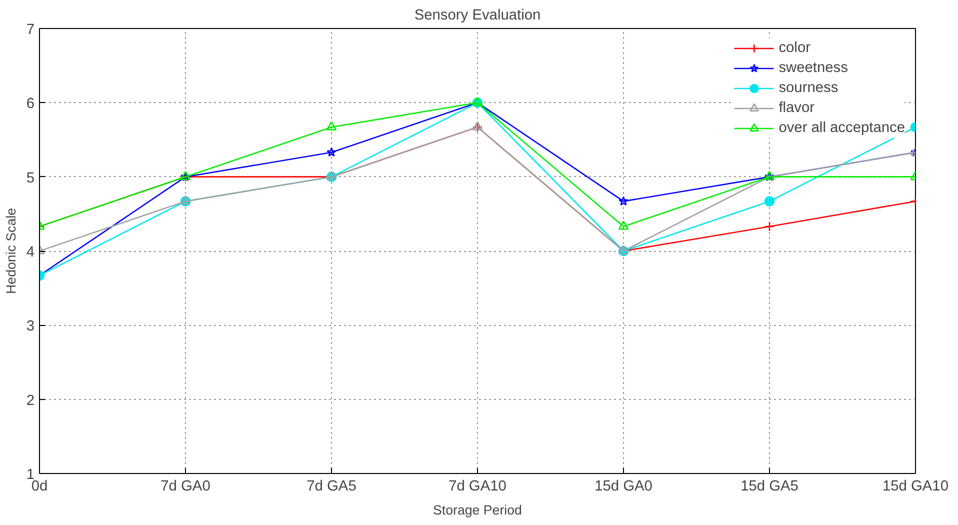 Image resolution: width=958 pixels, height=525 pixels. I want to click on x-tick-label: 7d GA5, so click(331, 486).